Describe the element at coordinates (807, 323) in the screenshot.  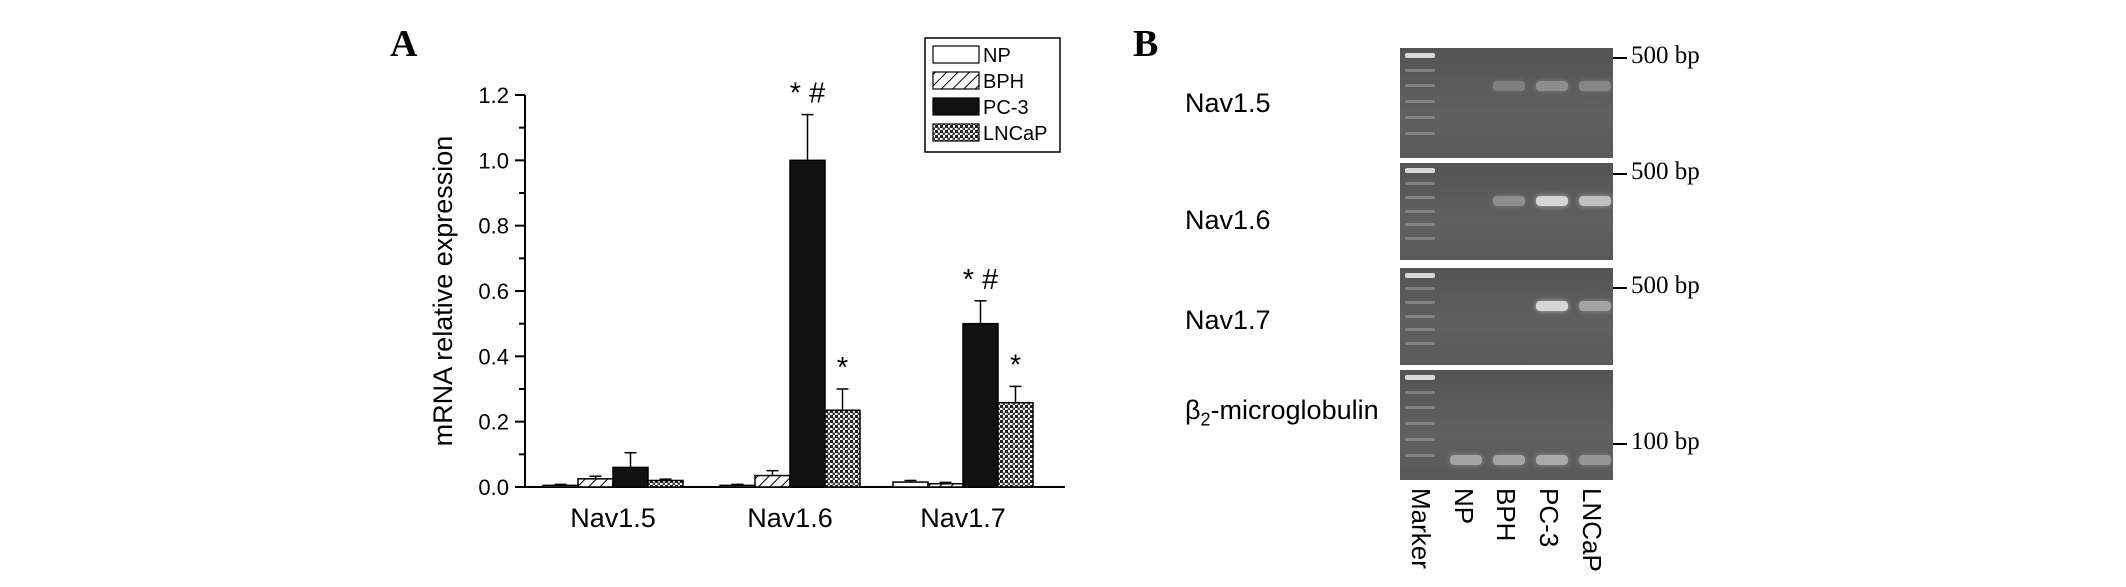
I see `bar-pc-3-nav16` at that location.